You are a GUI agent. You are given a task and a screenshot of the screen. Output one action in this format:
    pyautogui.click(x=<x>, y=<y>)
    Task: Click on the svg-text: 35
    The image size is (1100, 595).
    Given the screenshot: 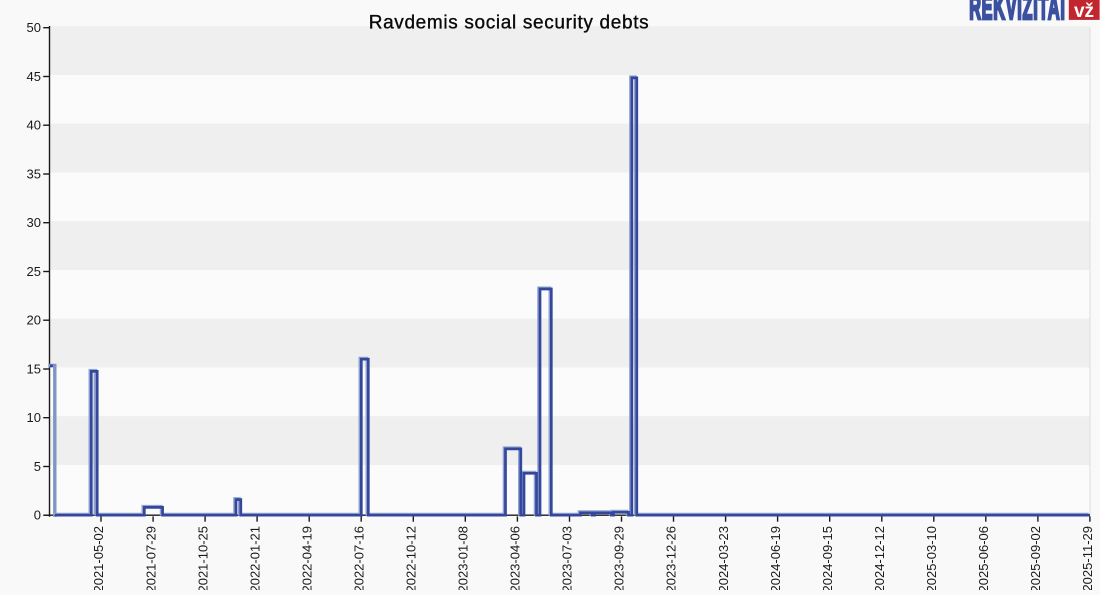 What is the action you would take?
    pyautogui.click(x=34, y=174)
    